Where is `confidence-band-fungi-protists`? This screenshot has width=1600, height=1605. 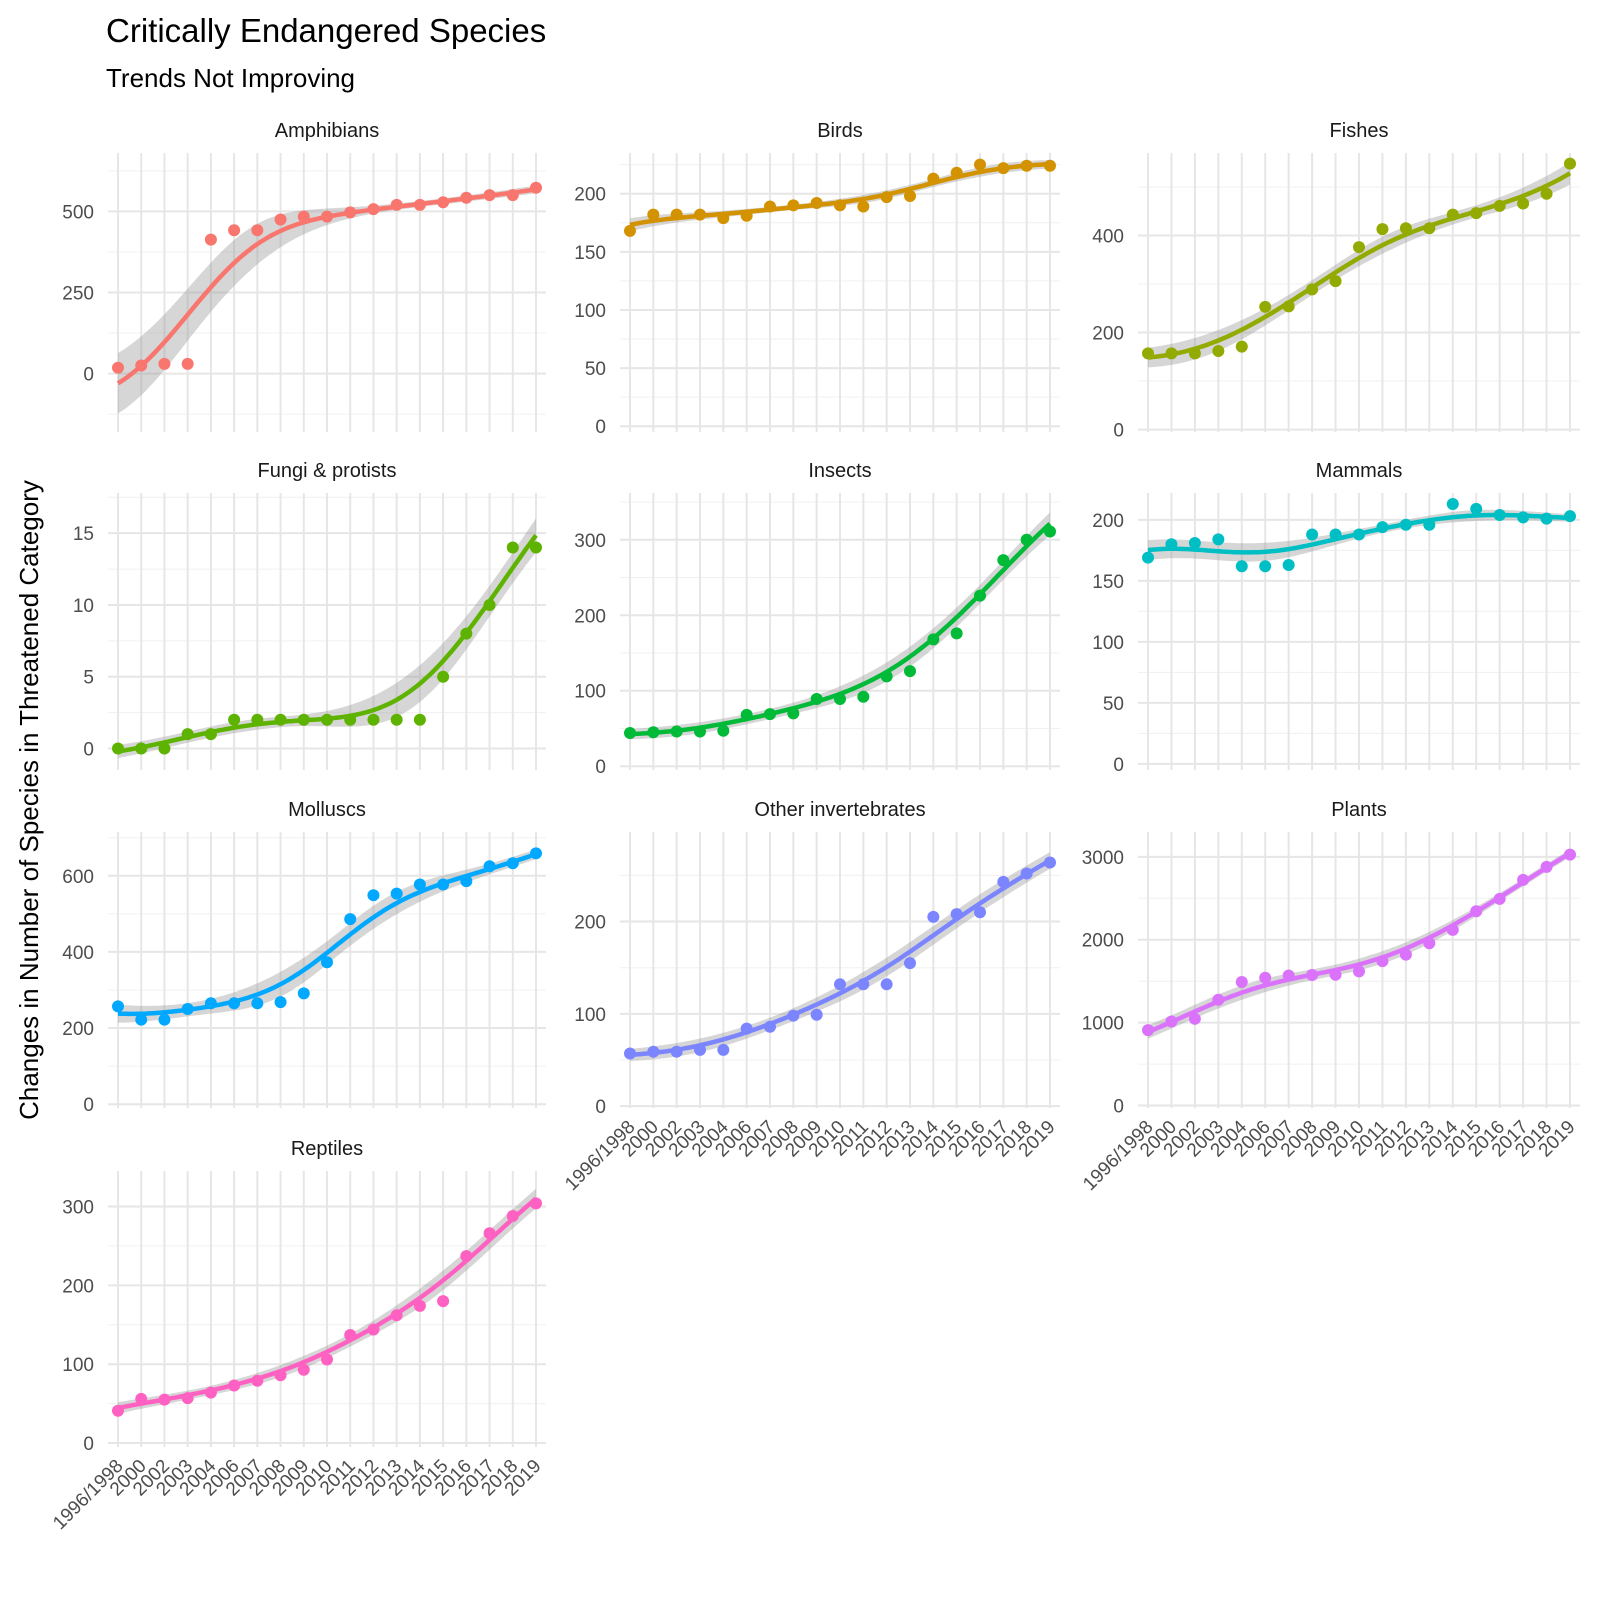
confidence-band-fungi-protists is located at coordinates (327, 638).